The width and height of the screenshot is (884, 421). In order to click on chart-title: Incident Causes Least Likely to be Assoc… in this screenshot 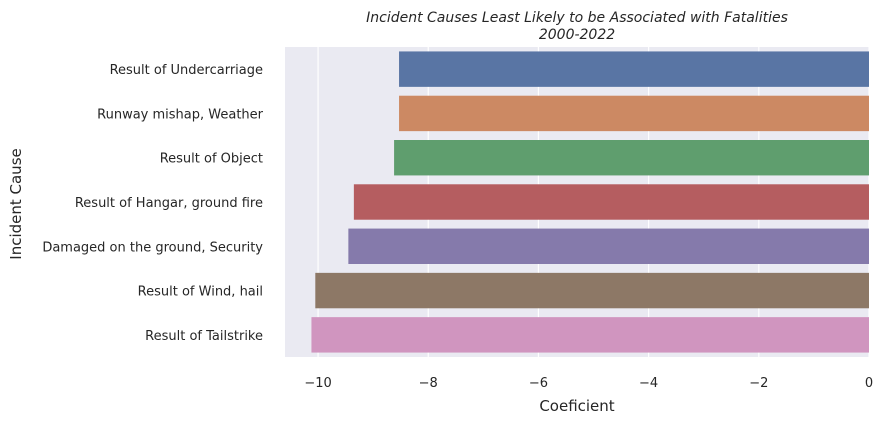, I will do `click(577, 18)`.